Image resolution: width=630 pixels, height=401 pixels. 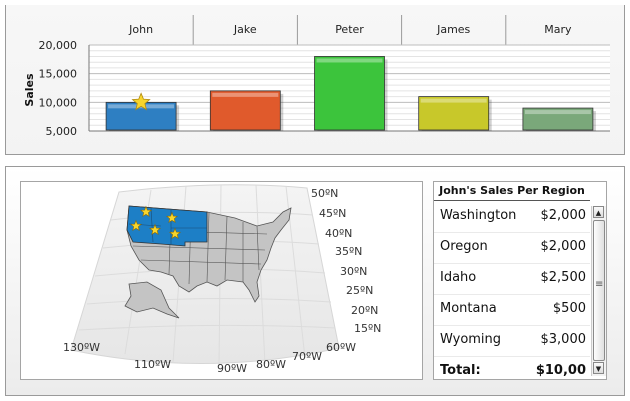 I want to click on lon-label: 90ºW, so click(x=232, y=368).